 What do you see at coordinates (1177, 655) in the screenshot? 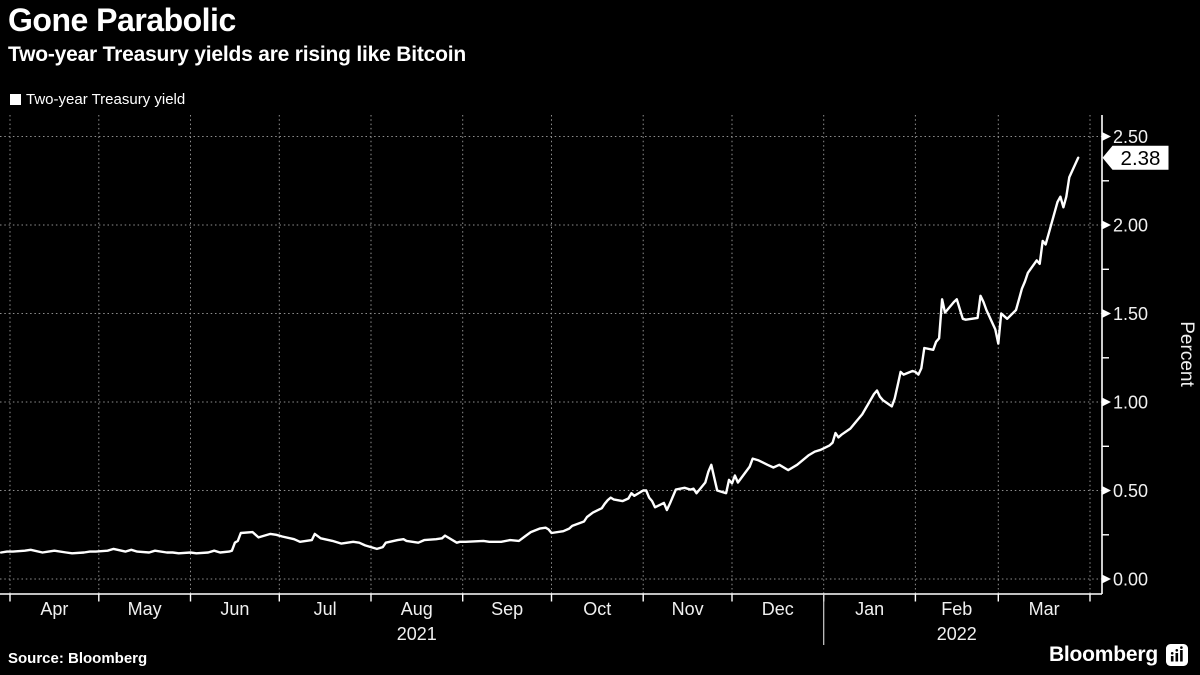
I see `bar-chart-icon` at bounding box center [1177, 655].